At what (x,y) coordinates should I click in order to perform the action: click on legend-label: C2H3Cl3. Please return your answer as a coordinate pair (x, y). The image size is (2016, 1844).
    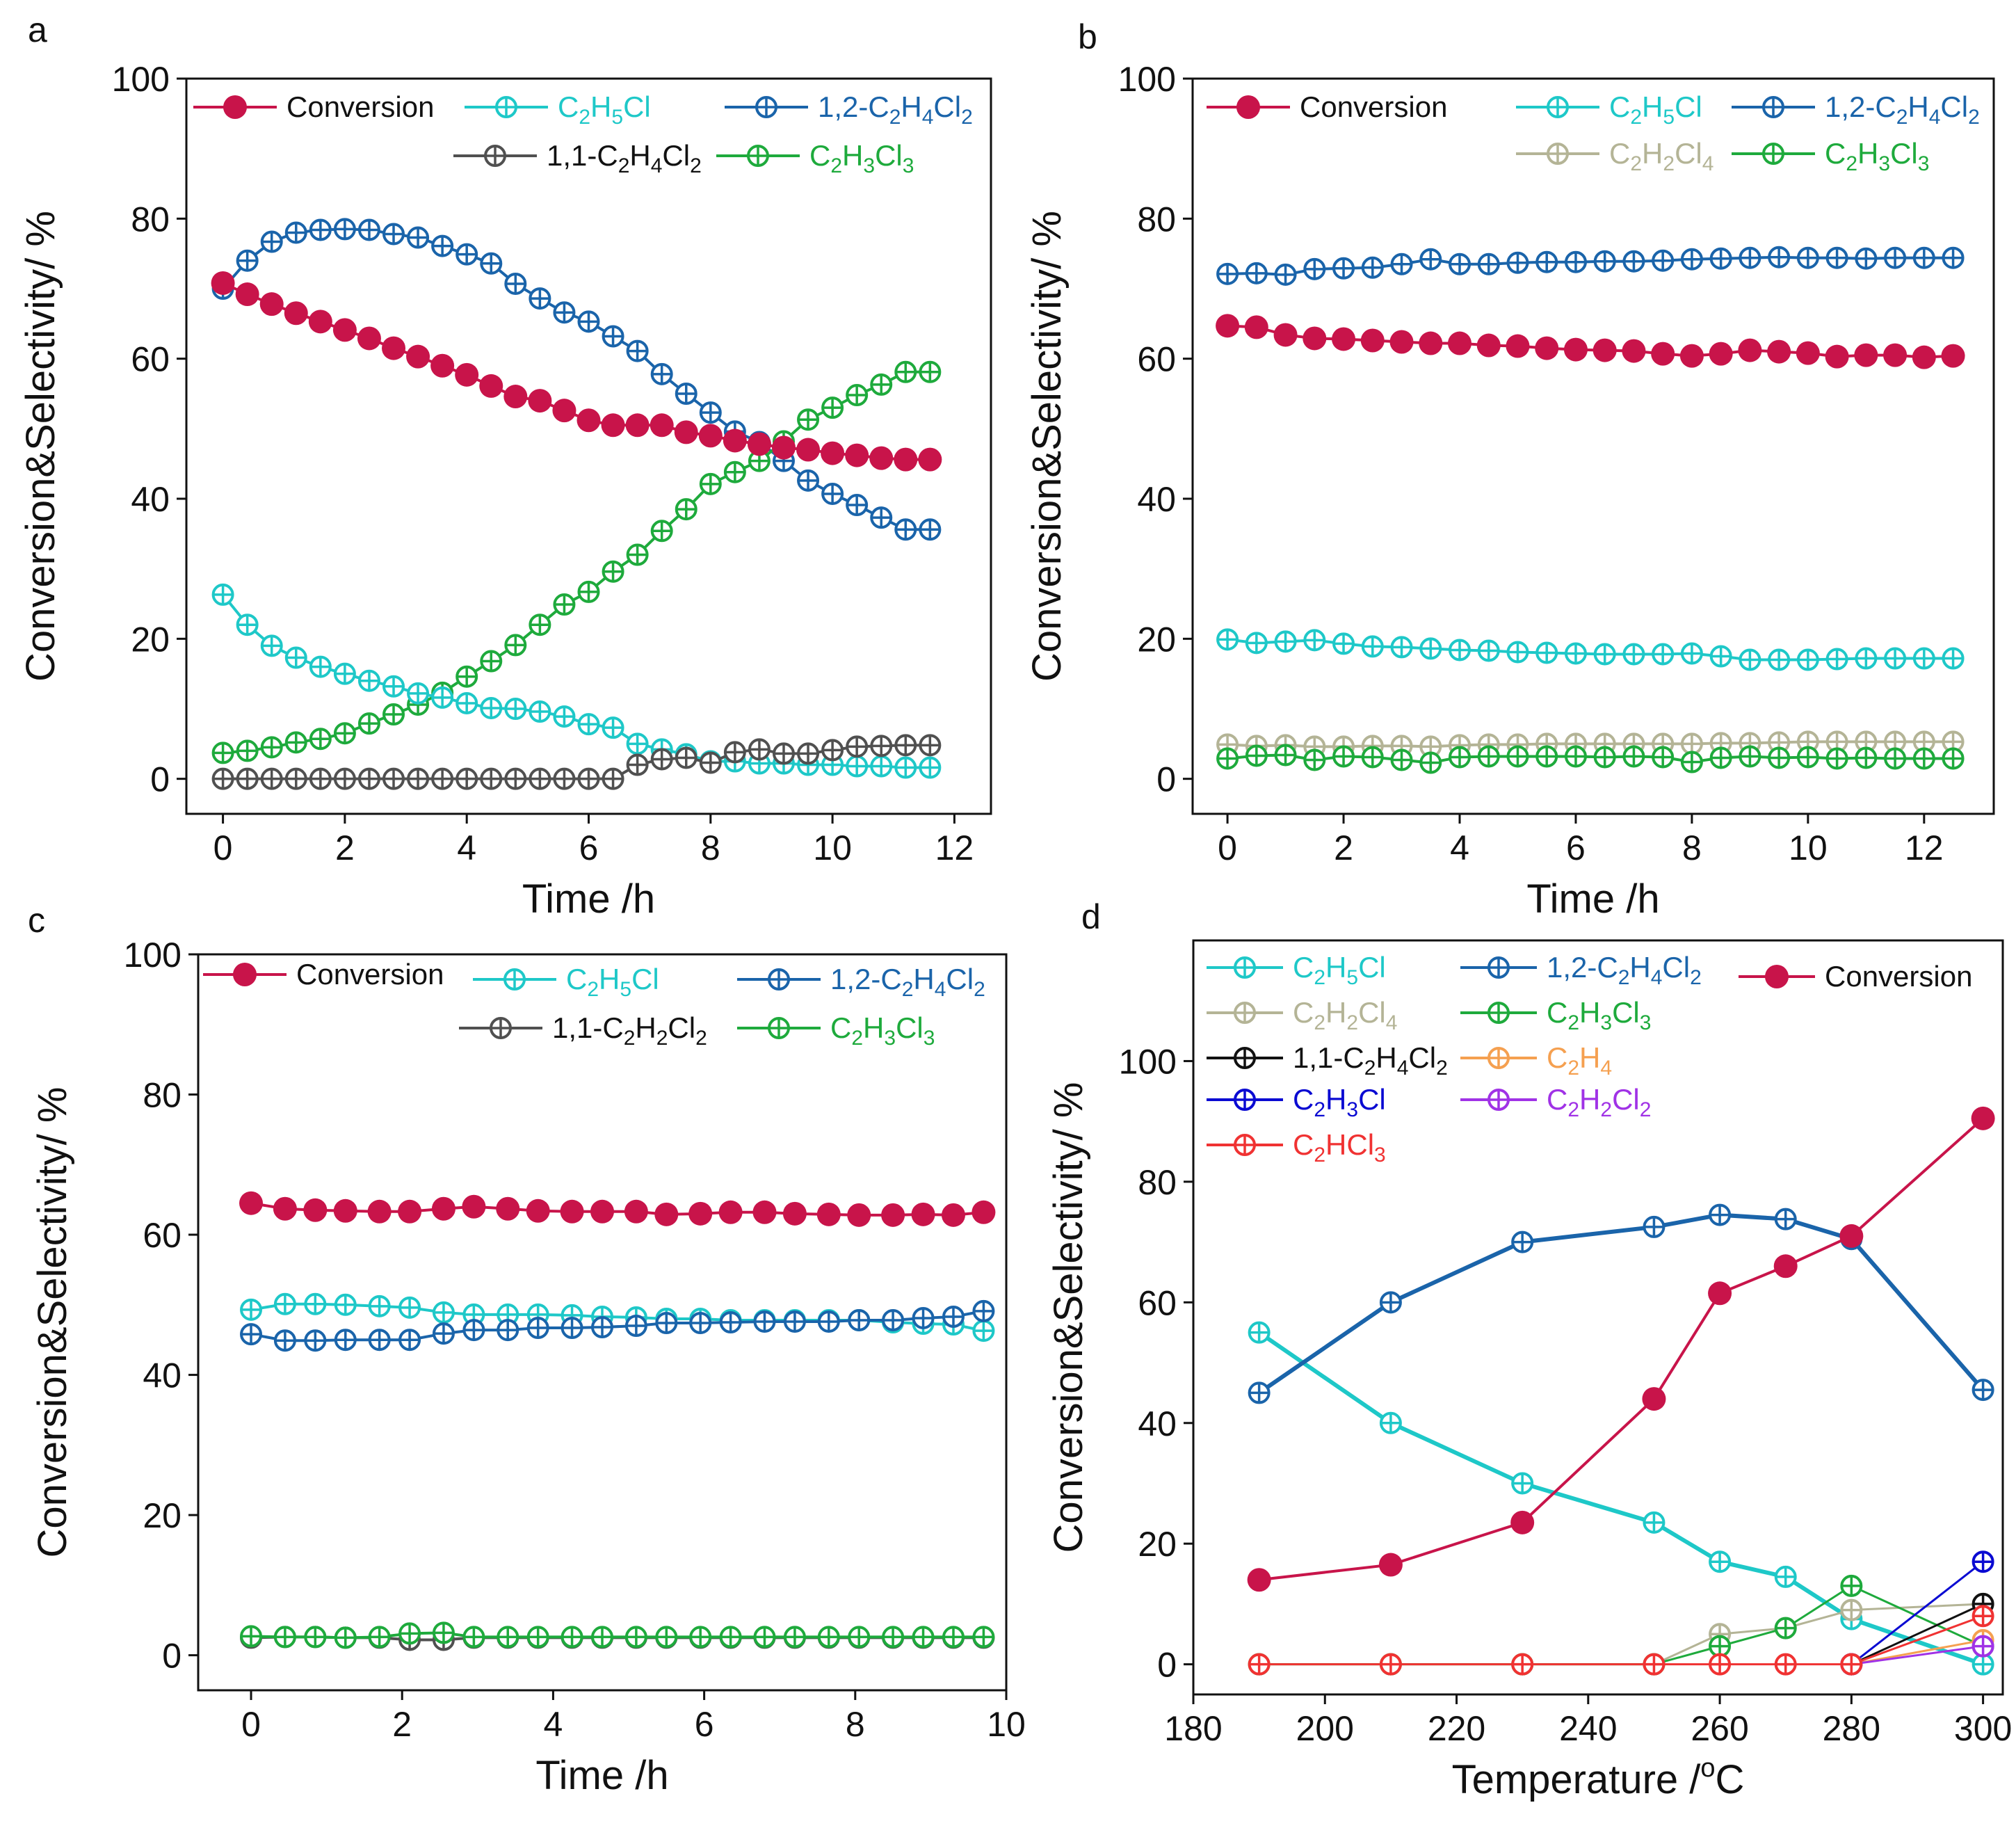
    Looking at the image, I should click on (1877, 156).